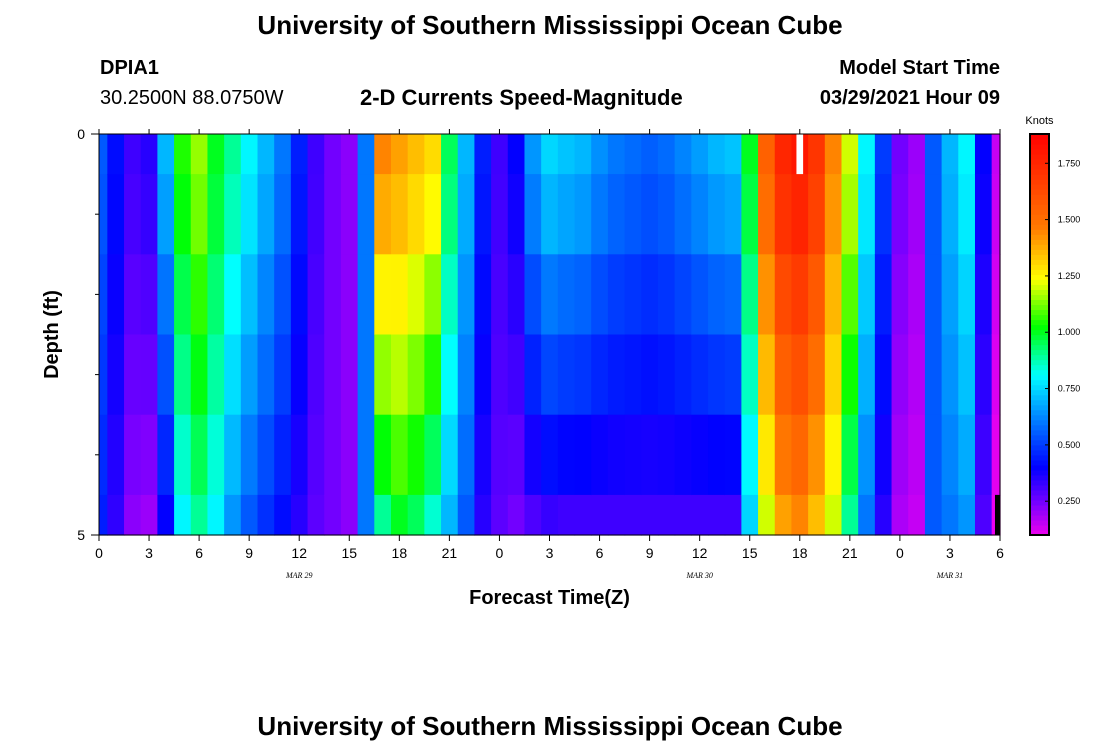 The width and height of the screenshot is (1100, 750). What do you see at coordinates (1069, 220) in the screenshot?
I see `colorbar-tick-label: 1.500` at bounding box center [1069, 220].